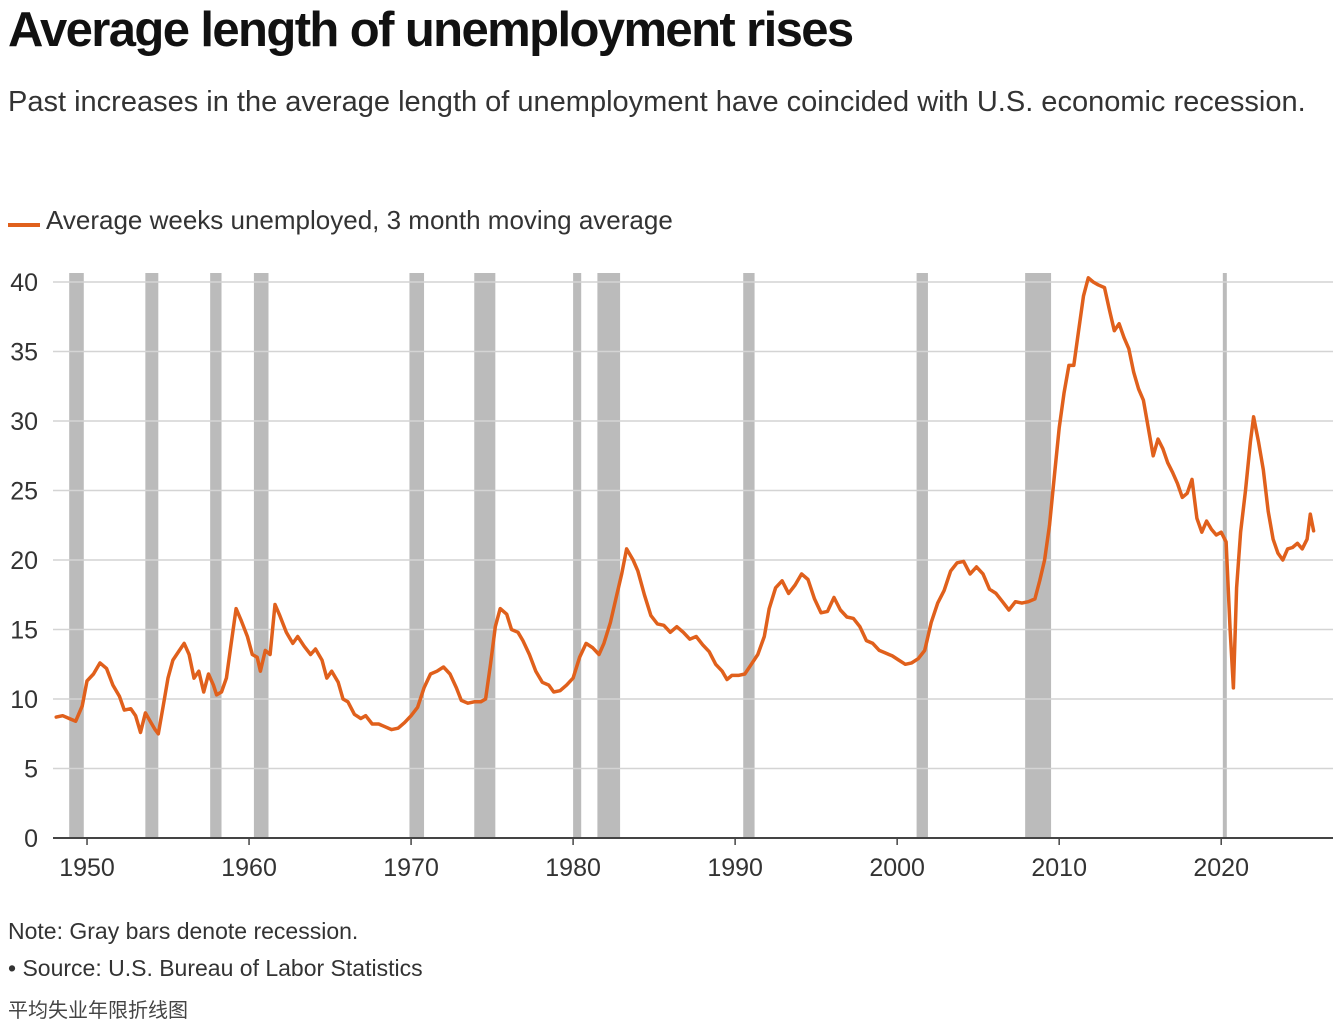  What do you see at coordinates (1221, 868) in the screenshot?
I see `x-tick-label: 2020` at bounding box center [1221, 868].